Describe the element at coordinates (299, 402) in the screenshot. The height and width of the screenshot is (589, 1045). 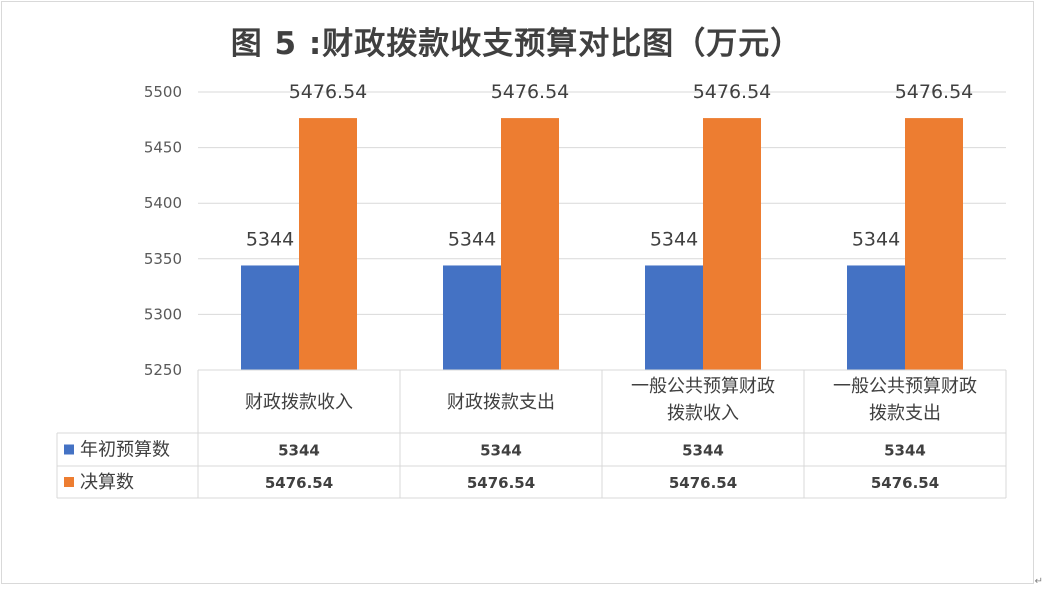
I see `category-label: 财政拨款收入` at that location.